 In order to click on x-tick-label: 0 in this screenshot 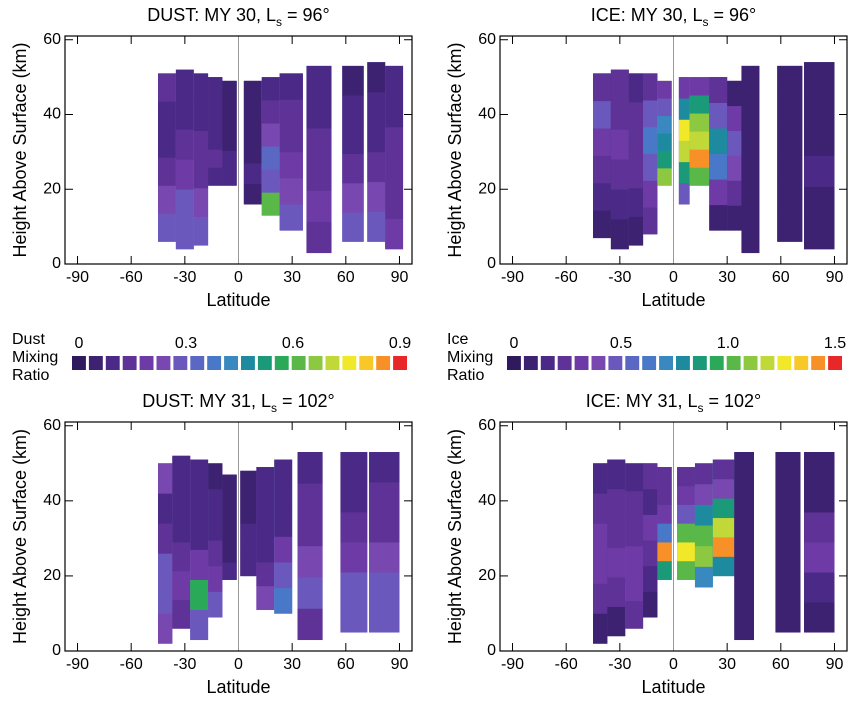, I will do `click(673, 664)`.